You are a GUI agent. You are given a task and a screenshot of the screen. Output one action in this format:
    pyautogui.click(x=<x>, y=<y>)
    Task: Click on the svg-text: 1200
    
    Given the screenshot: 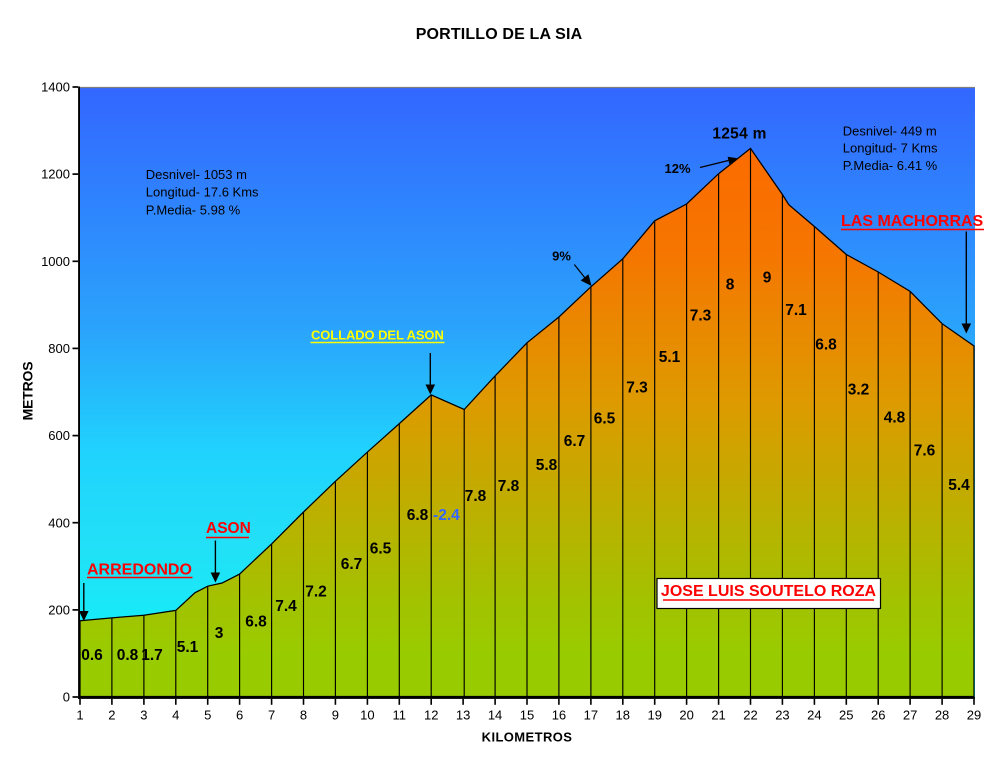 What is the action you would take?
    pyautogui.click(x=55, y=174)
    